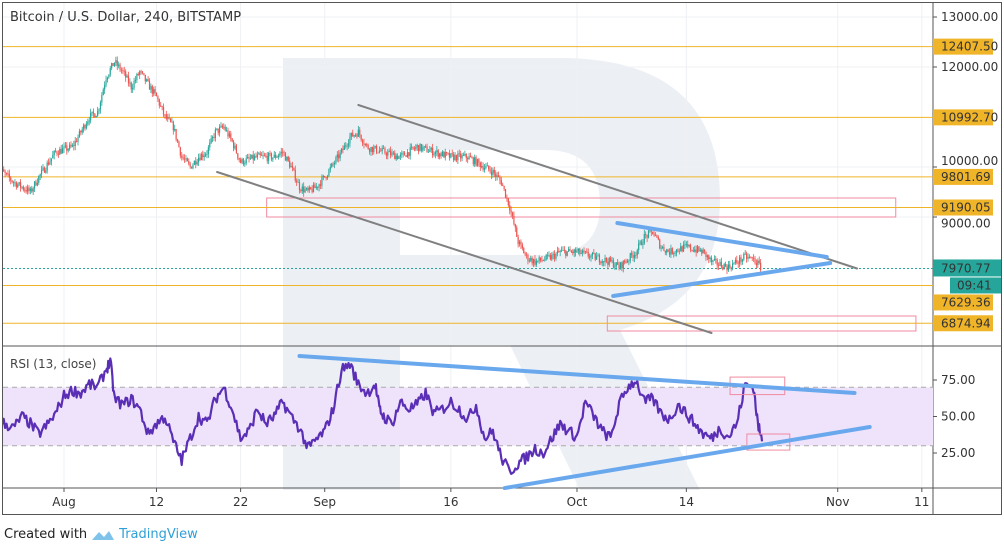 The height and width of the screenshot is (553, 1004). Describe the element at coordinates (969, 67) in the screenshot. I see `price-tick-label: 12000.00` at that location.